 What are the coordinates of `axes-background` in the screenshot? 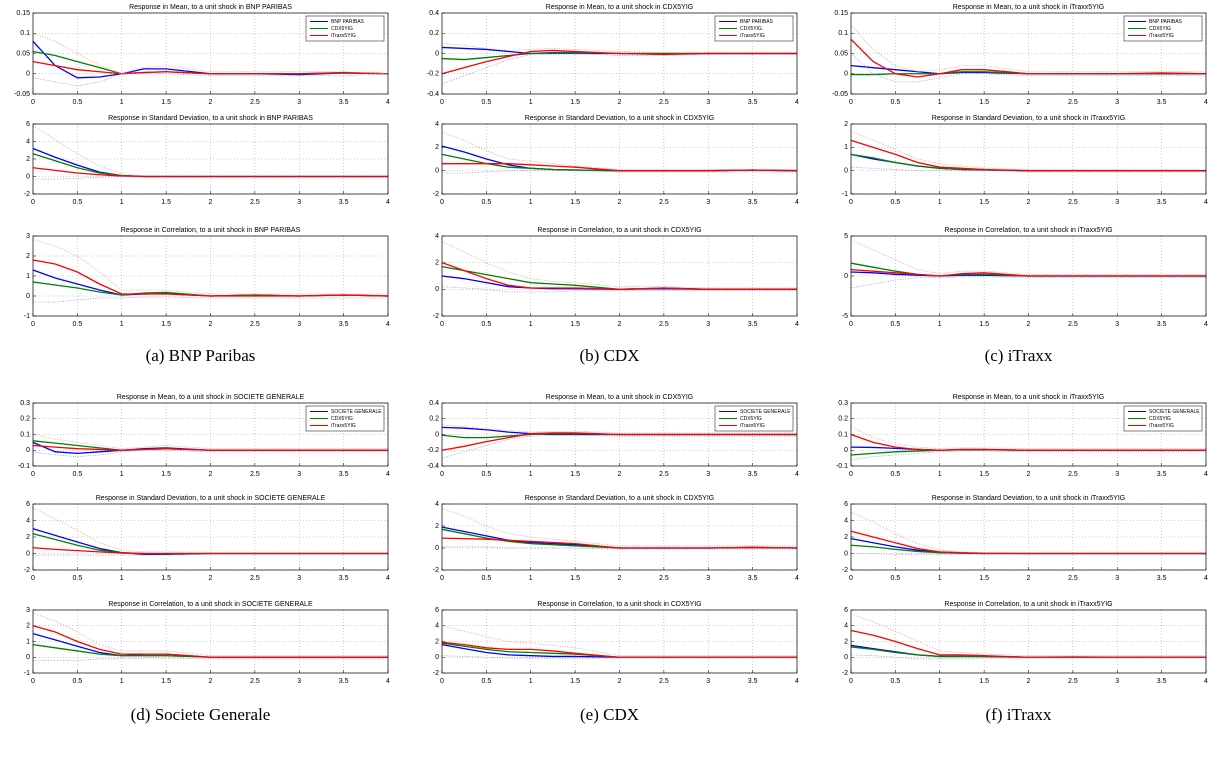 It's located at (1028, 159).